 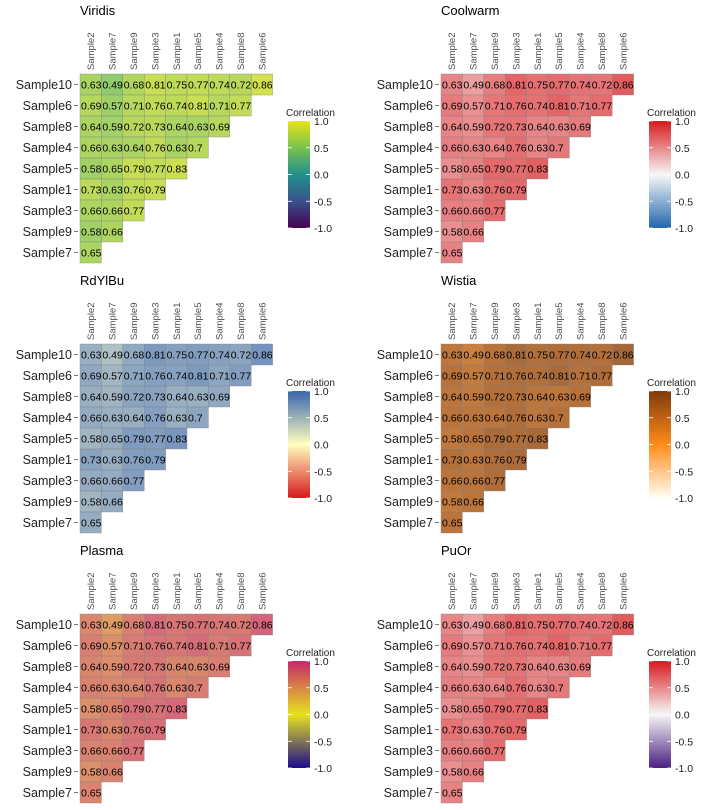 I want to click on cell-label: 0.86, so click(x=262, y=626).